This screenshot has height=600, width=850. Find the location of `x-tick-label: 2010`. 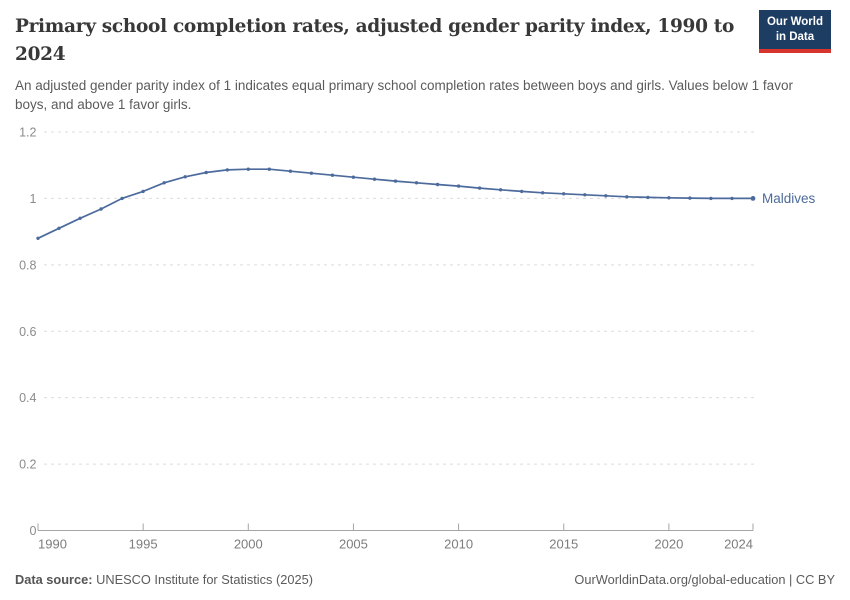

x-tick-label: 2010 is located at coordinates (458, 544).